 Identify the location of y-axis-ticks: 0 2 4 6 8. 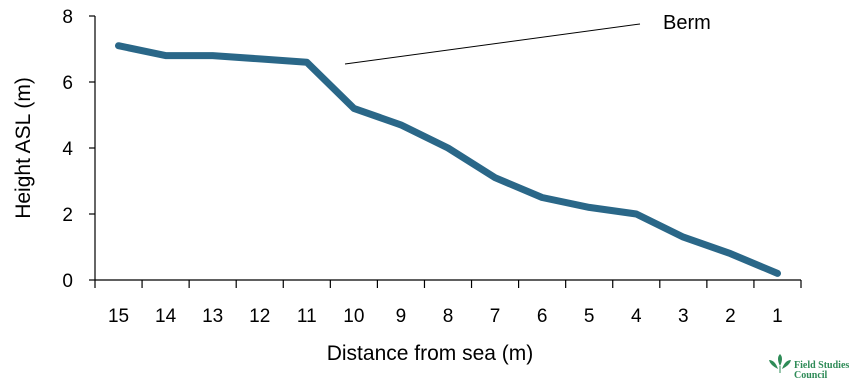
(78, 149).